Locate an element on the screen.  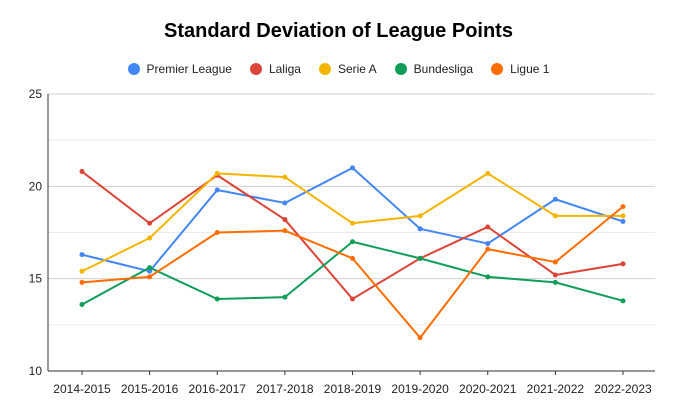
legend-item-laliga: Laliga is located at coordinates (275, 69).